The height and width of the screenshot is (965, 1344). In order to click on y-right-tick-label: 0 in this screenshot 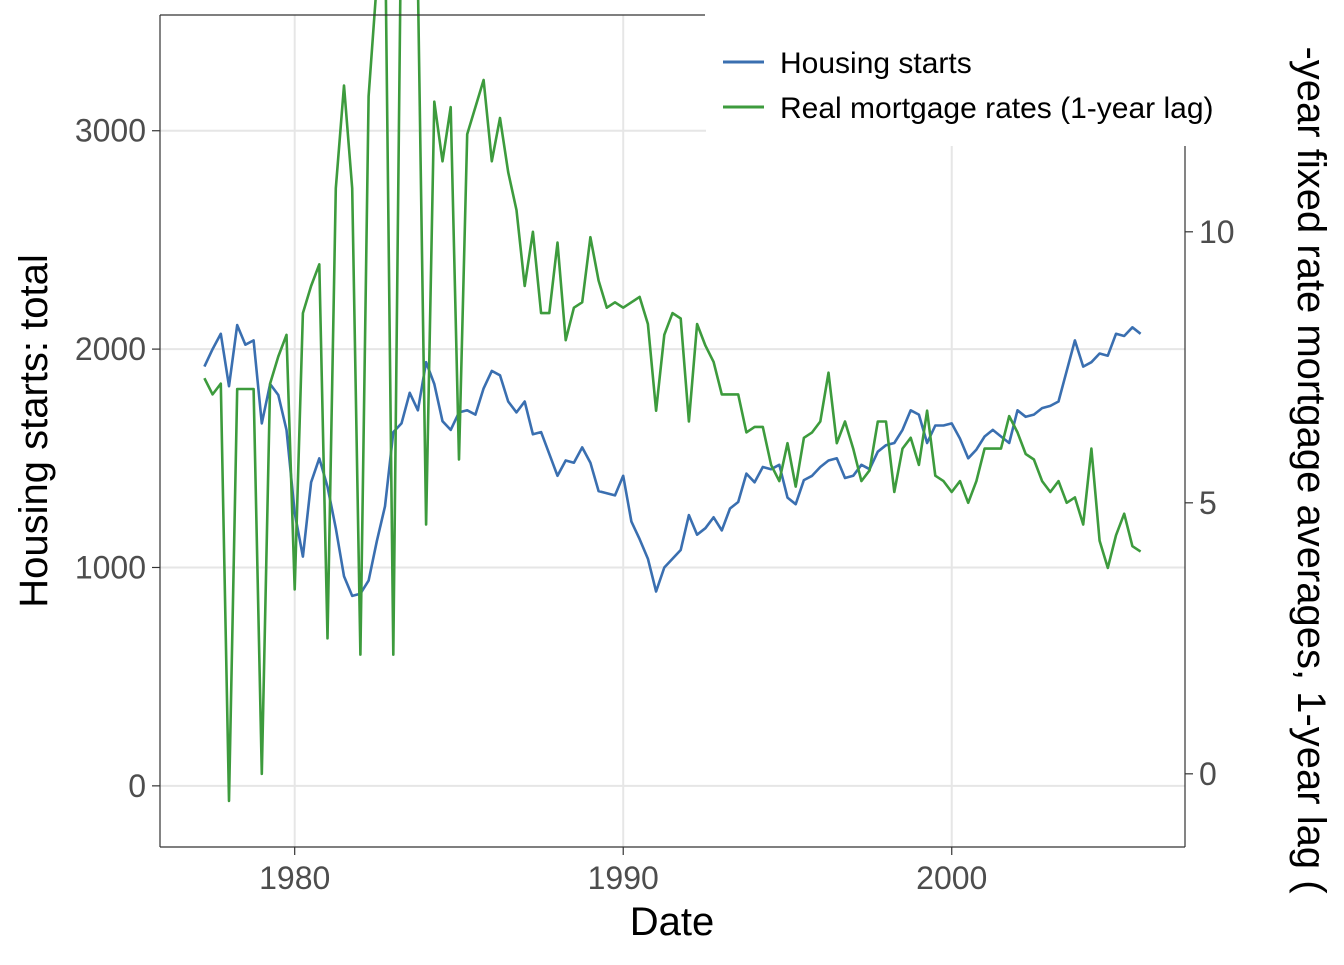, I will do `click(1208, 774)`.